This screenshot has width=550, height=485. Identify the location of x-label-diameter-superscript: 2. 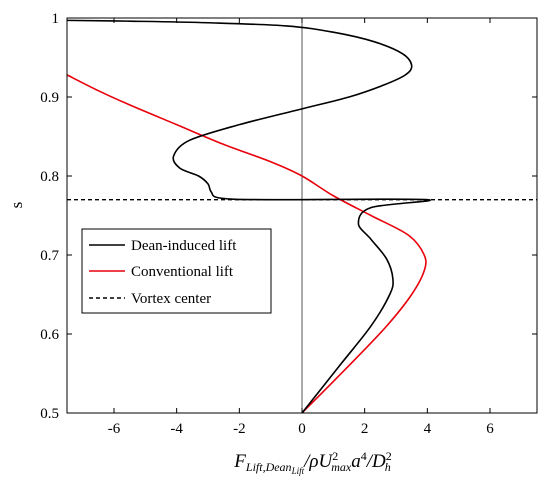
(389, 456).